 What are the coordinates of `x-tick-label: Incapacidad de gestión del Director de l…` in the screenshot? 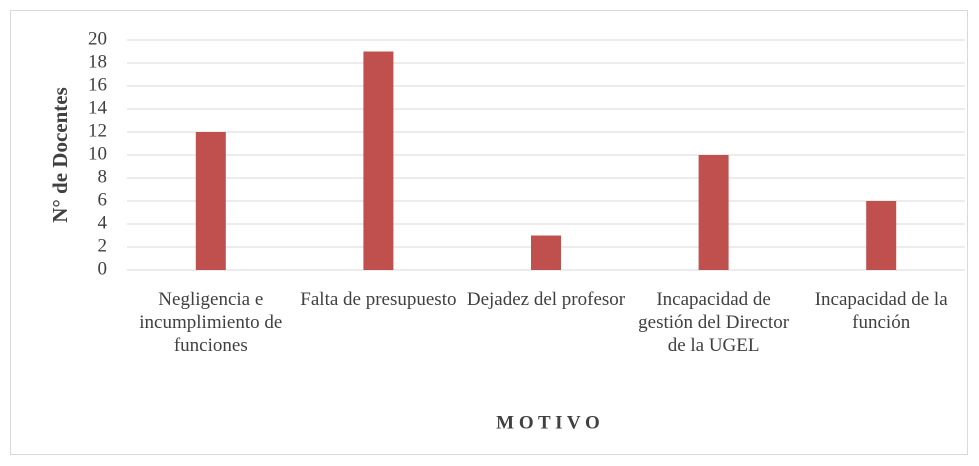 It's located at (714, 322).